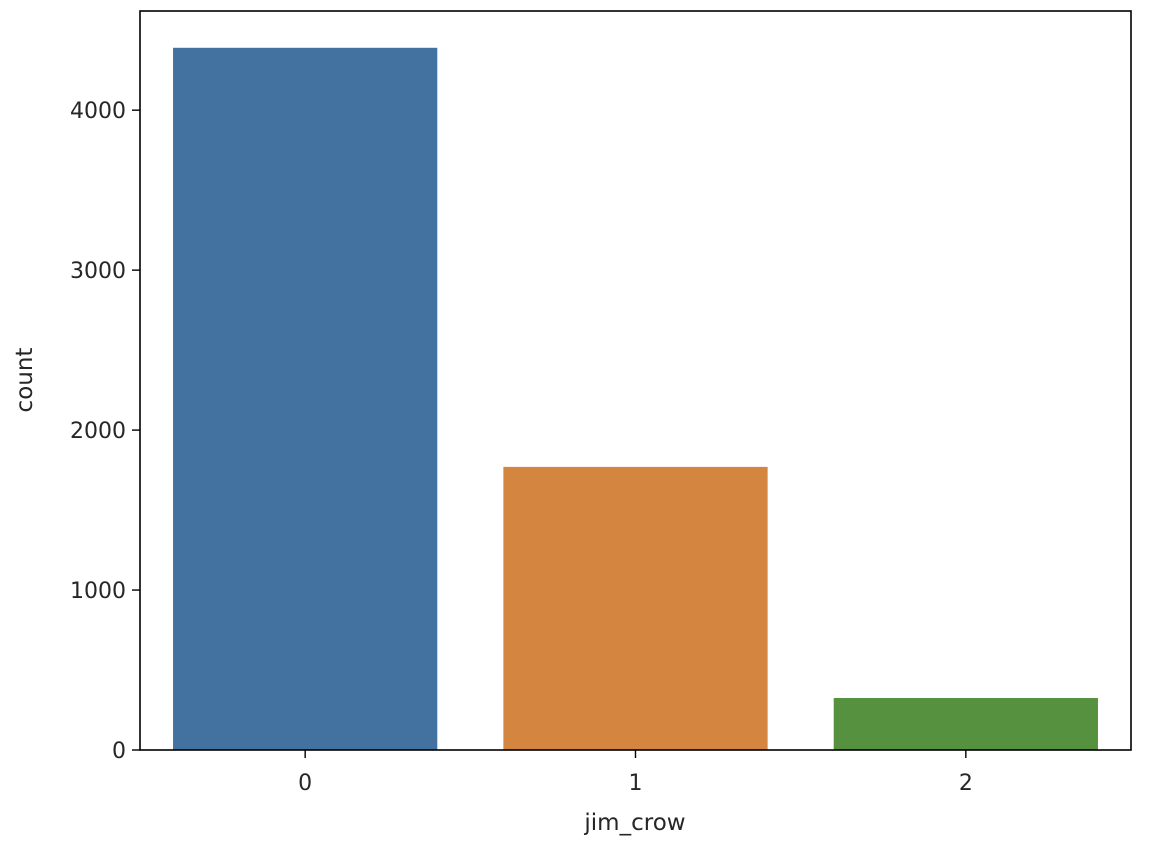 This screenshot has height=848, width=1152. I want to click on x-tick-label: 2, so click(966, 783).